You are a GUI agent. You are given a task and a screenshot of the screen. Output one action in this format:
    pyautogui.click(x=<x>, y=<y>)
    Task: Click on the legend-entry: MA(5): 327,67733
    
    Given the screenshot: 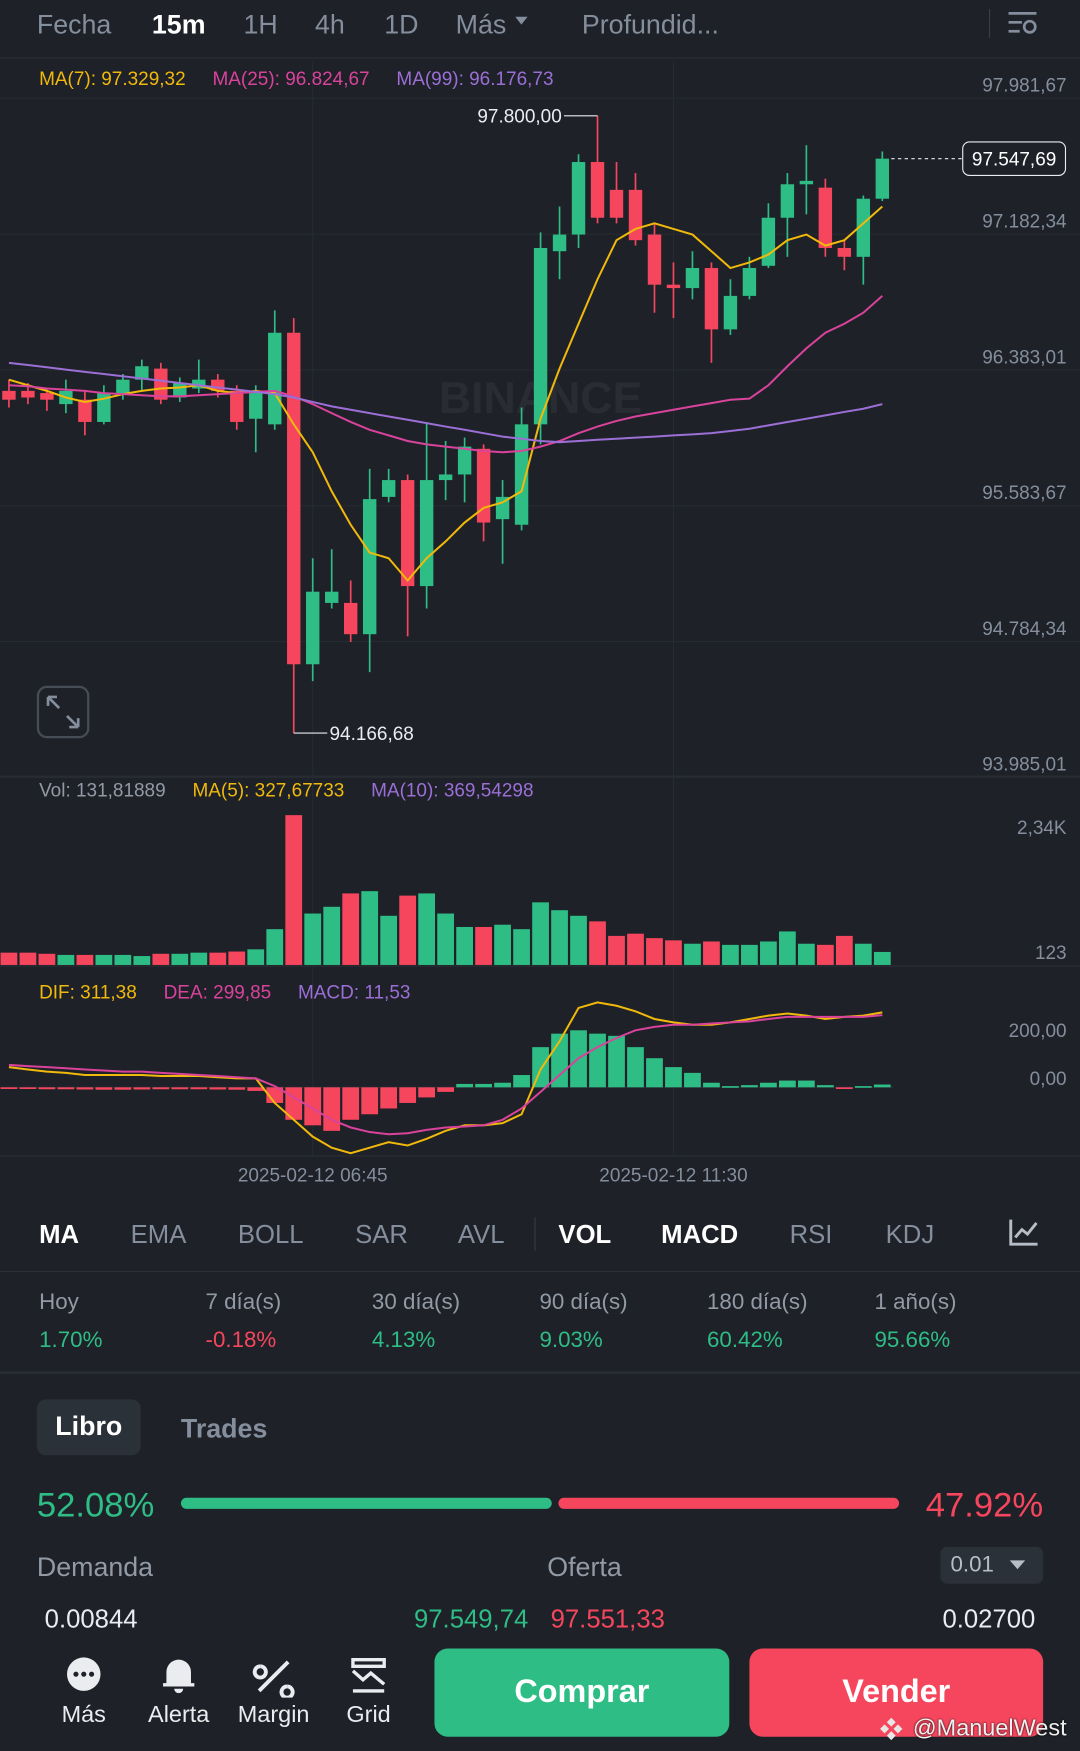 What is the action you would take?
    pyautogui.click(x=268, y=790)
    